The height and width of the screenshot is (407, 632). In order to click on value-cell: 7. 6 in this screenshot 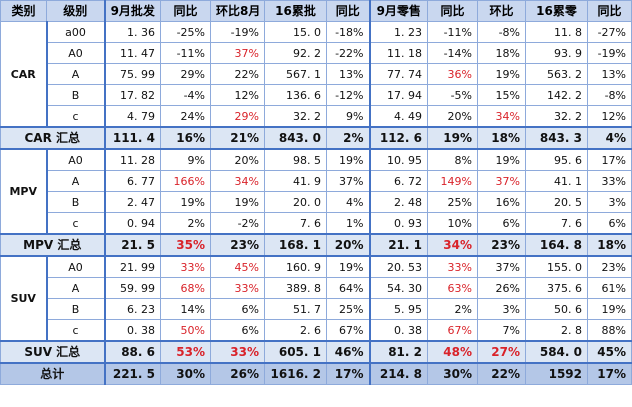, I will do `click(556, 223)`.